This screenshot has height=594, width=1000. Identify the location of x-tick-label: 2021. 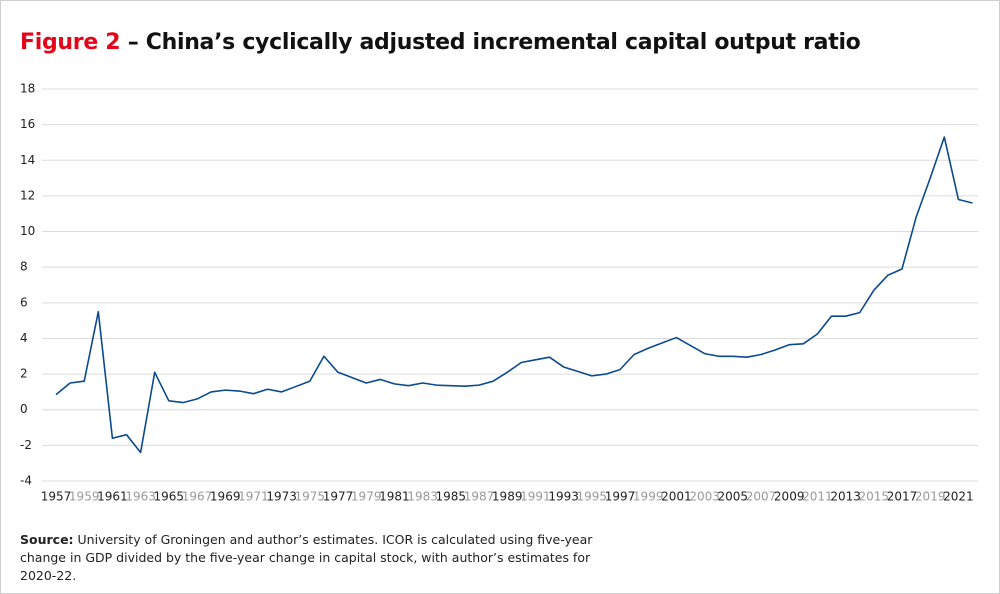
(958, 497).